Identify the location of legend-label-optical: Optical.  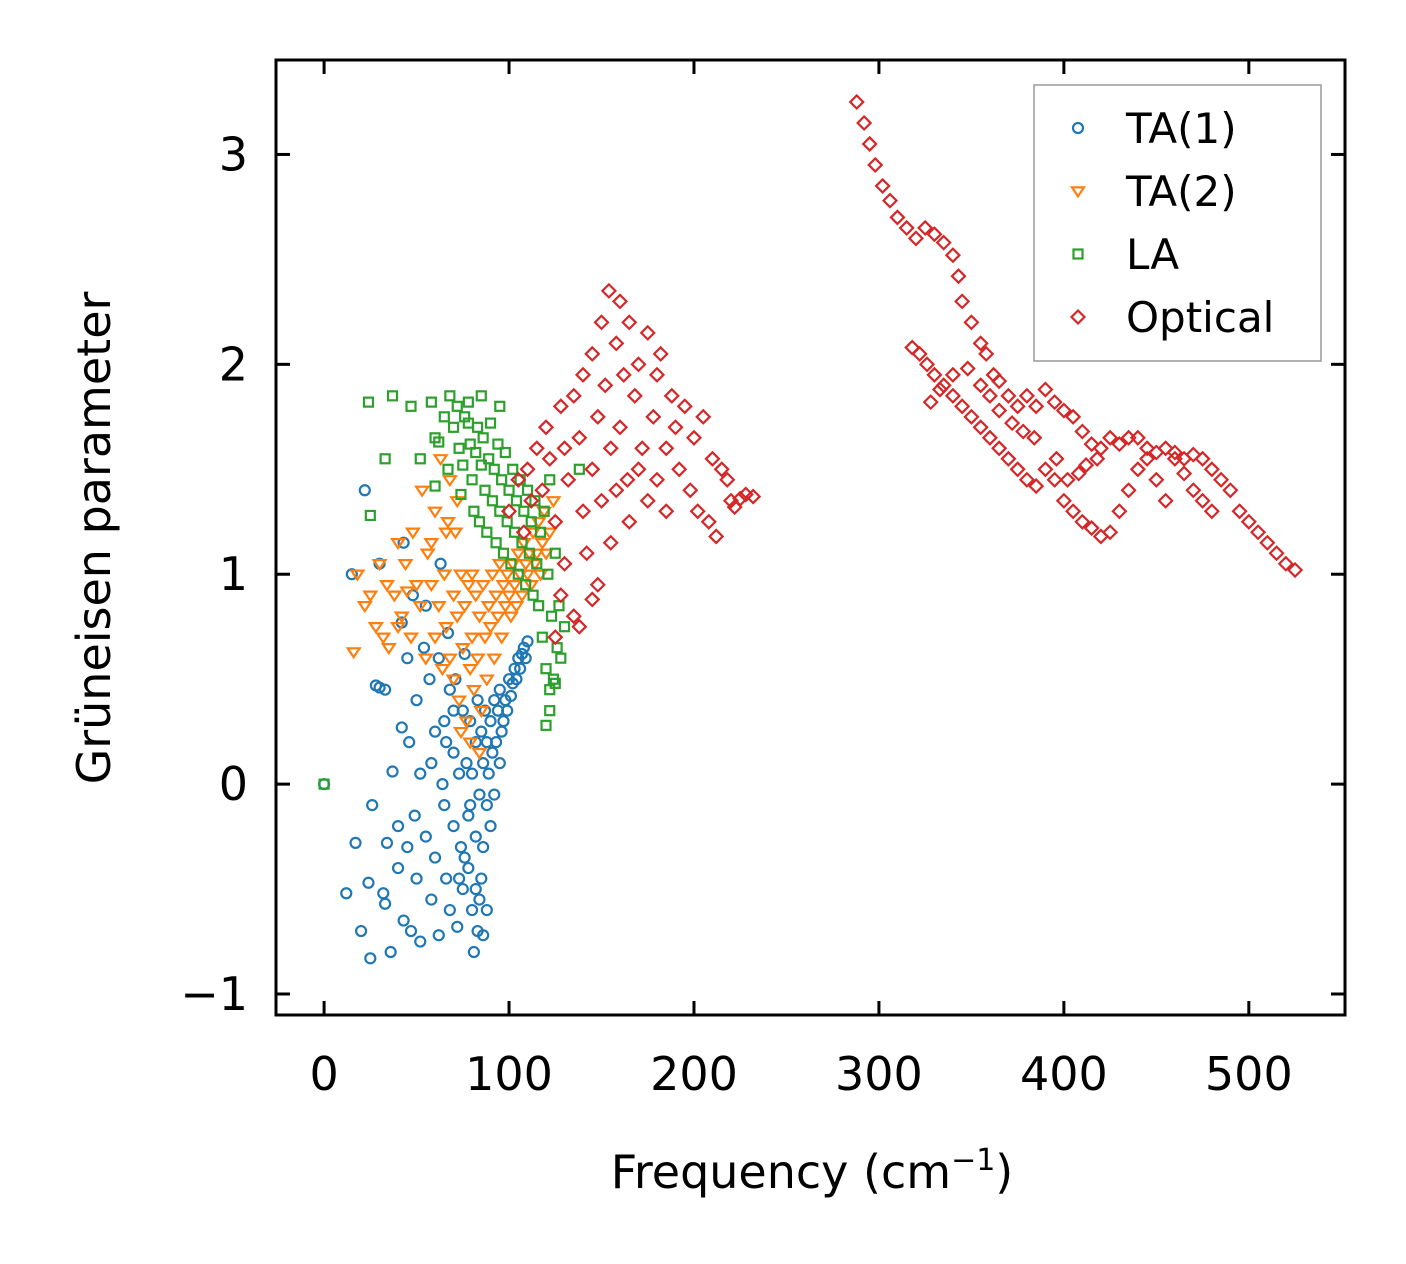
(1200, 317).